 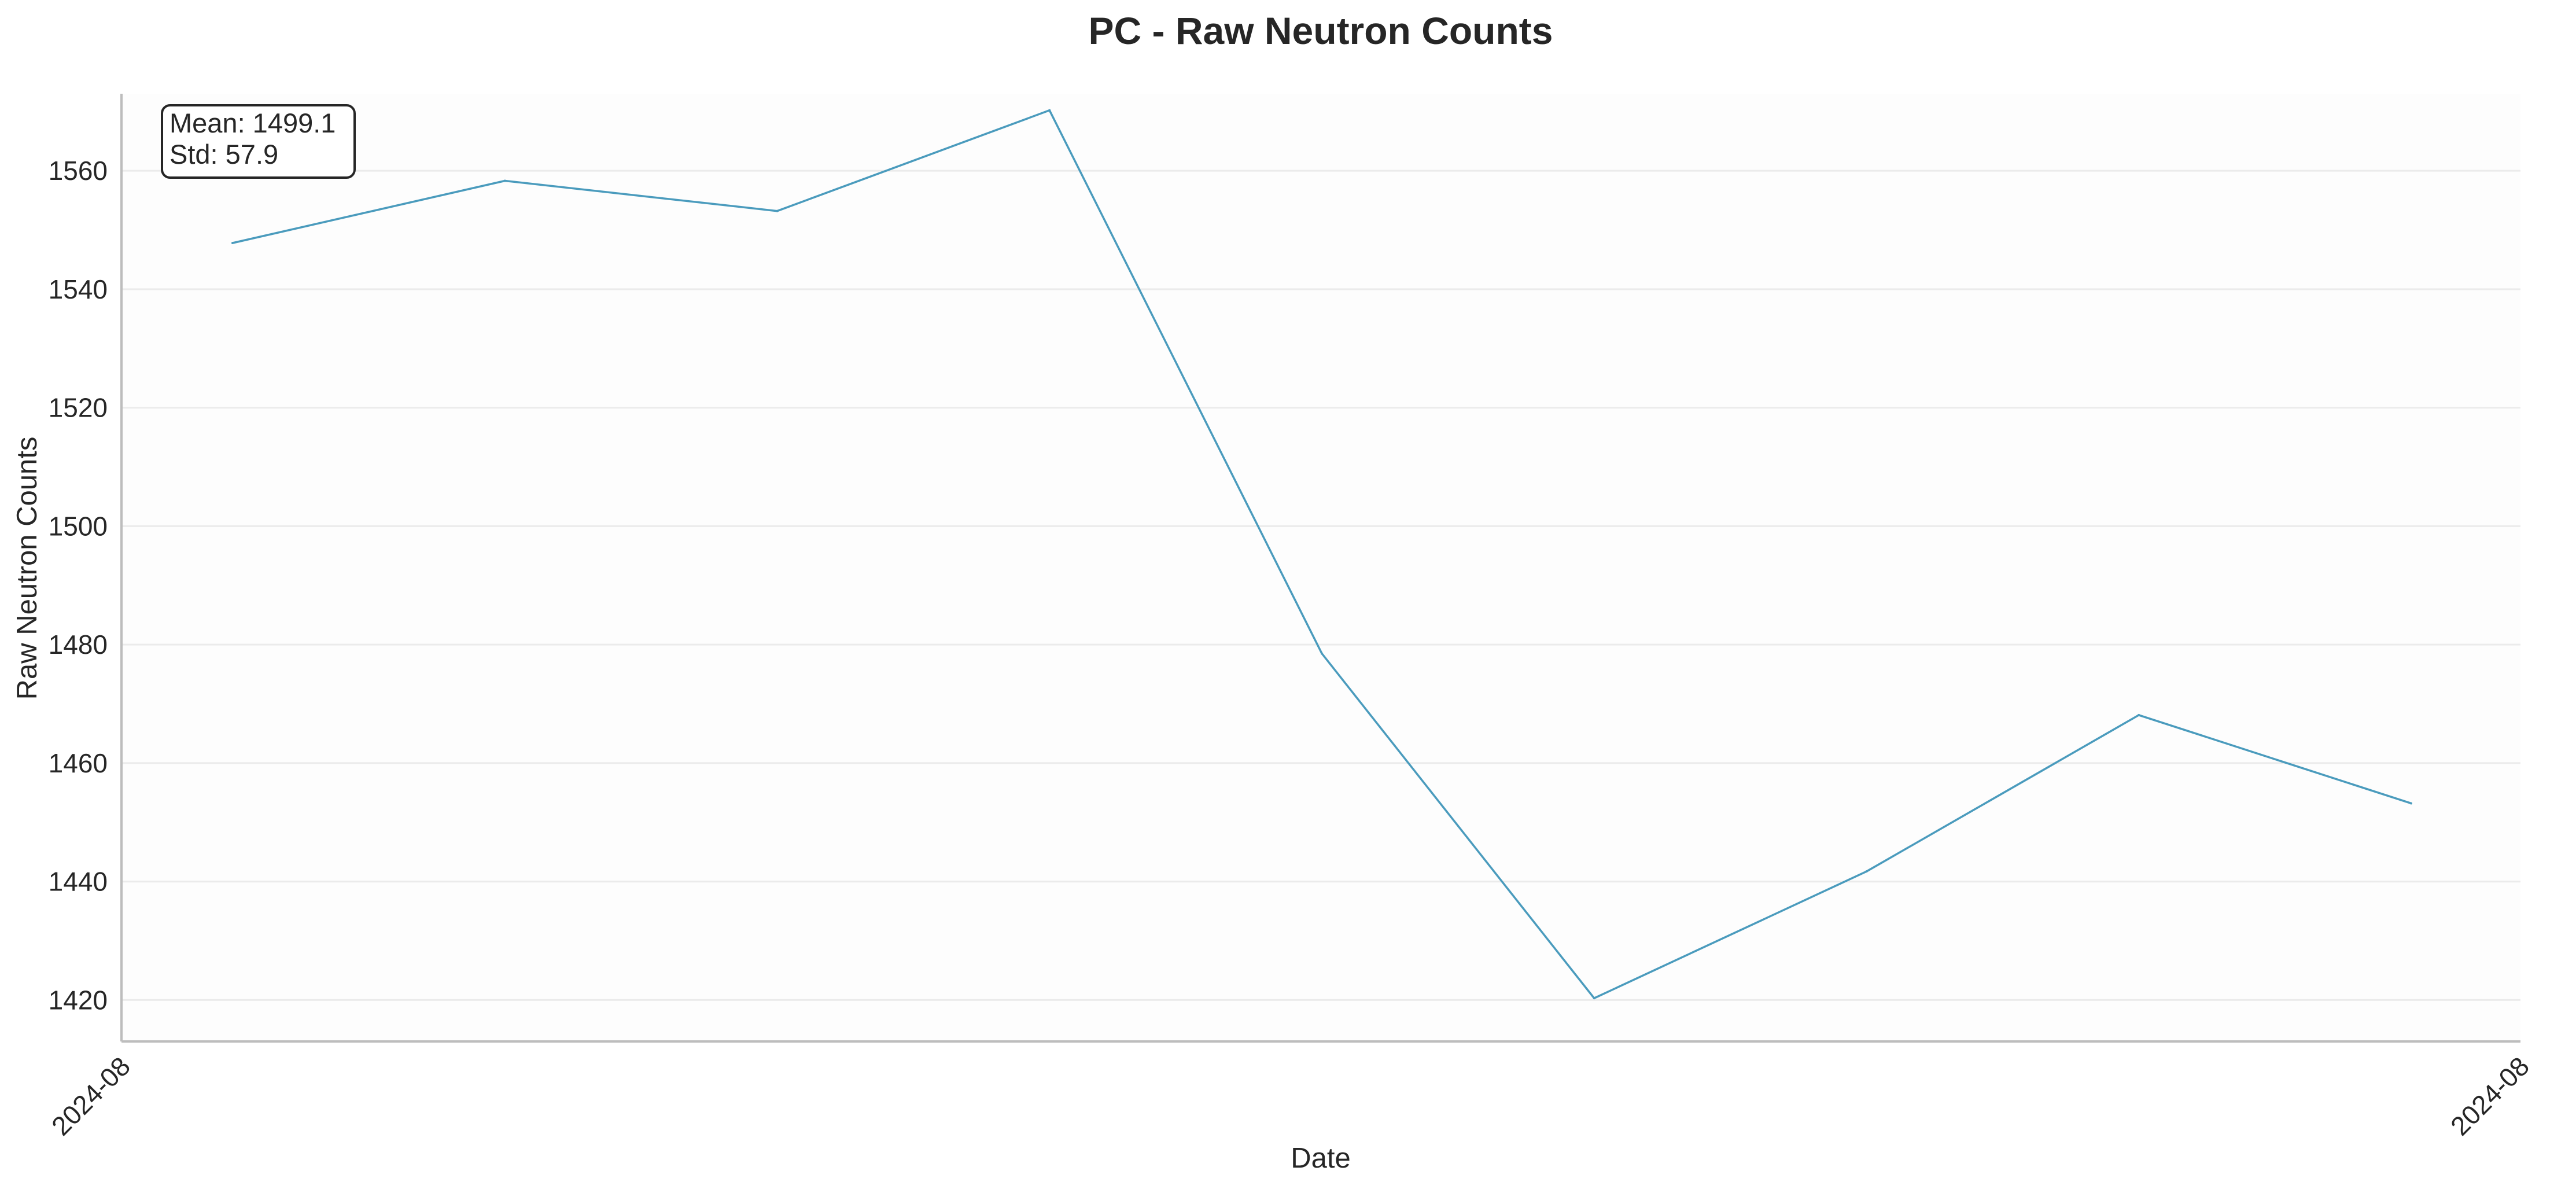 I want to click on stats-std: Std: 57.9, so click(x=223, y=154).